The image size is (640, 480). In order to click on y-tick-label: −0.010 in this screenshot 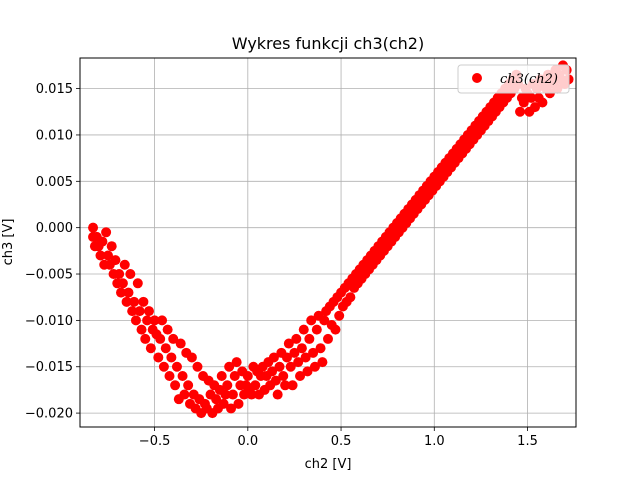, I will do `click(49, 321)`.